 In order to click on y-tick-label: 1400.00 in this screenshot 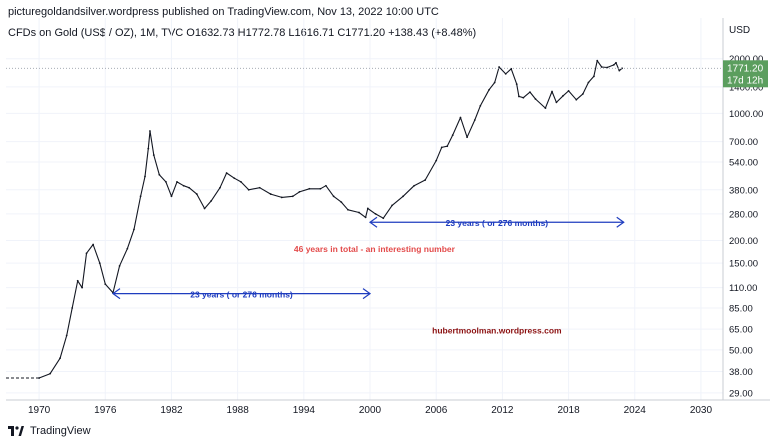, I will do `click(746, 87)`.